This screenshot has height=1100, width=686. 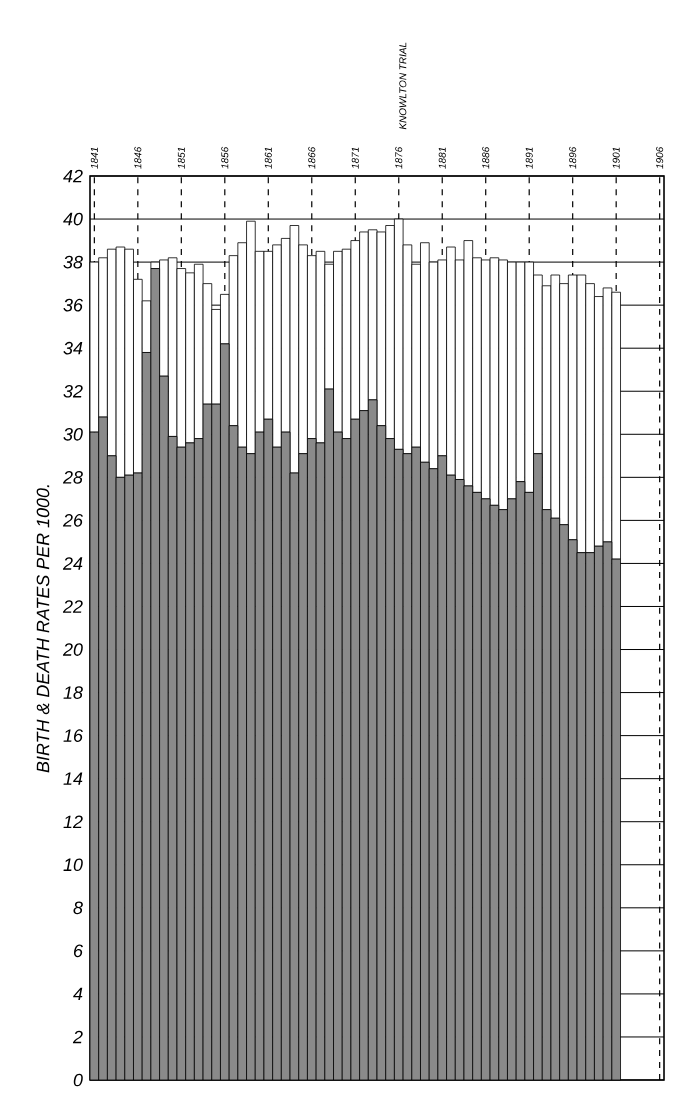 What do you see at coordinates (77, 1037) in the screenshot?
I see `y-tick-label: 2` at bounding box center [77, 1037].